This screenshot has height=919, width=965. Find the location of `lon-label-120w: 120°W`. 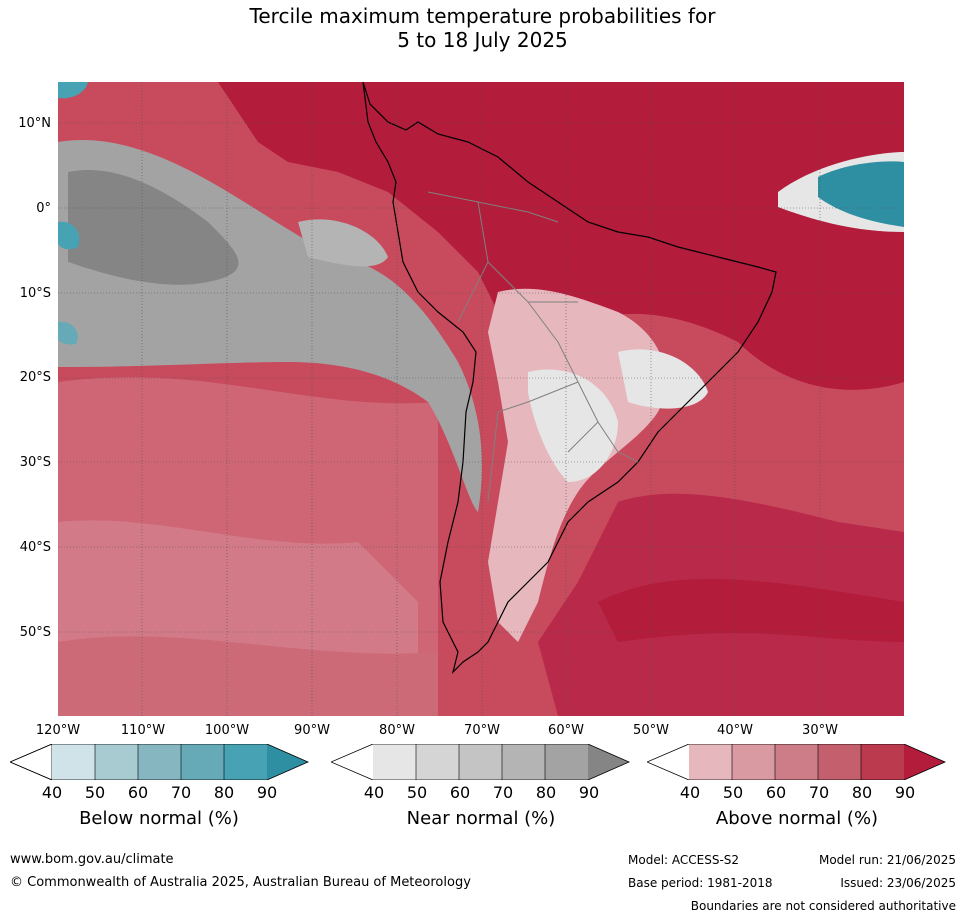

lon-label-120w: 120°W is located at coordinates (58, 730).